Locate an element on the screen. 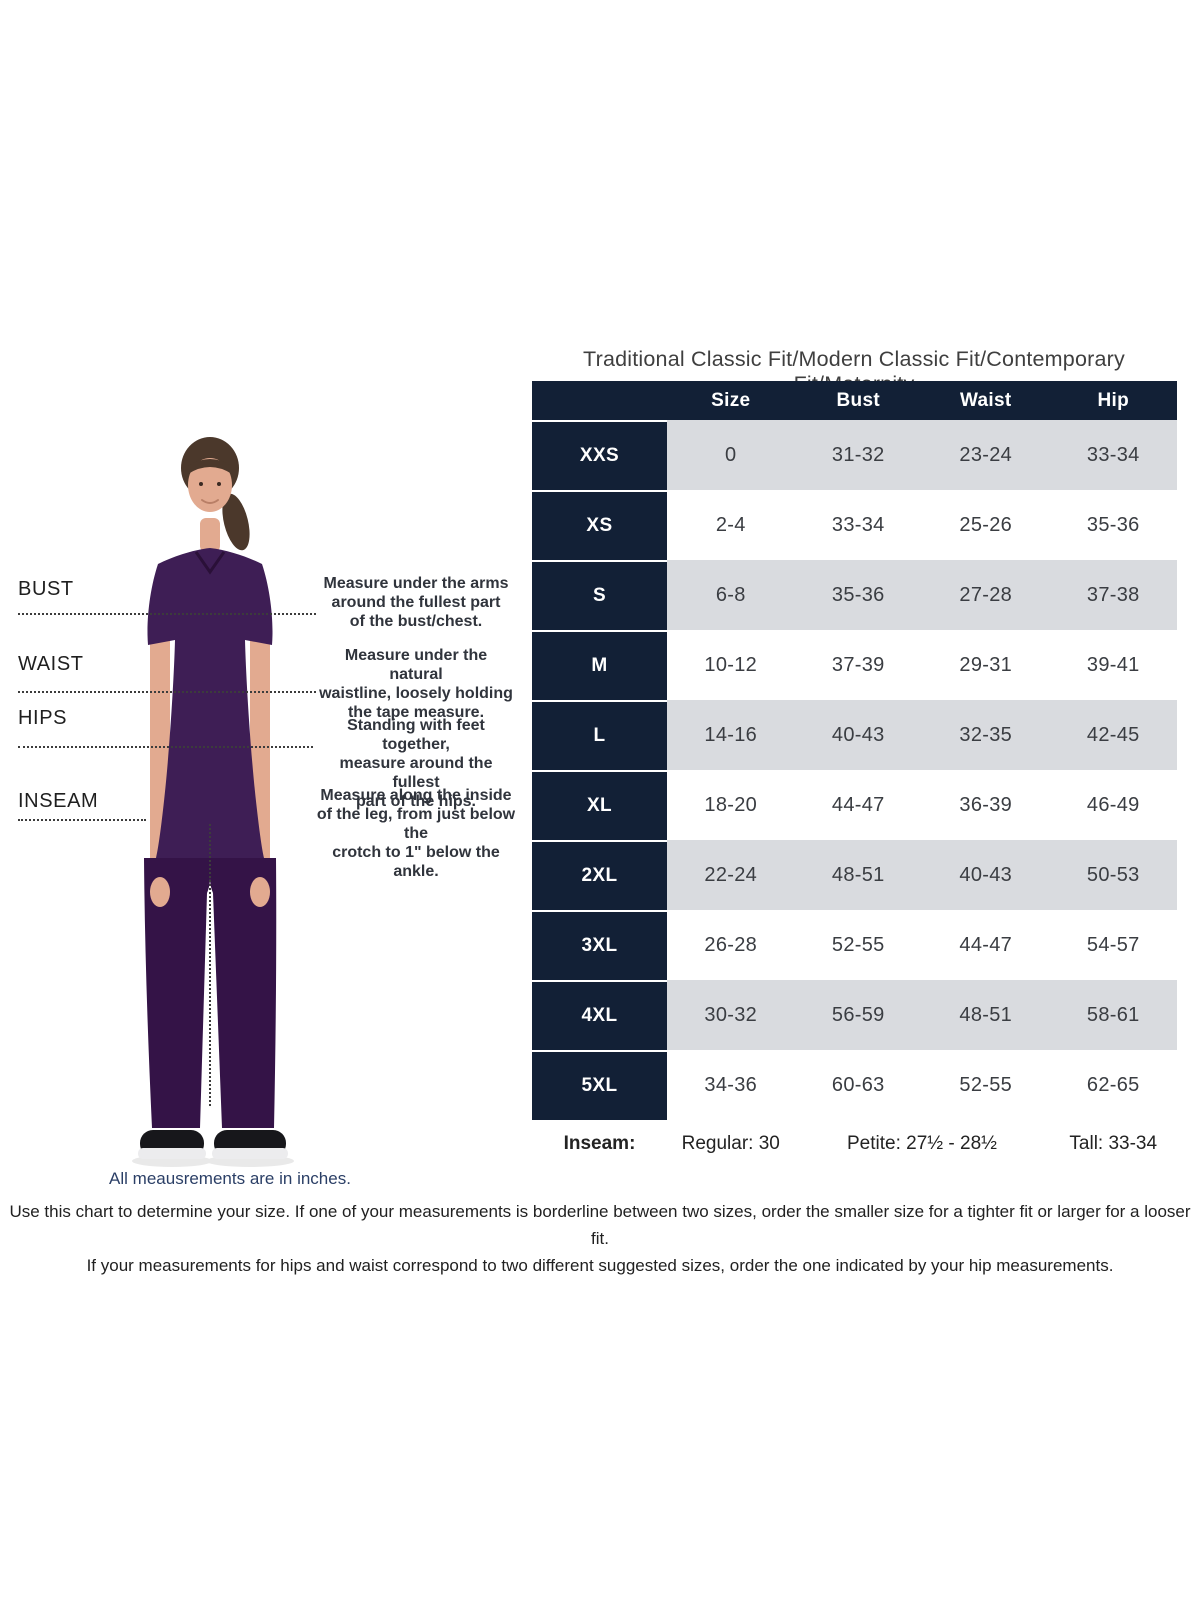 The width and height of the screenshot is (1200, 1600). inseam-measure-line is located at coordinates (82, 820).